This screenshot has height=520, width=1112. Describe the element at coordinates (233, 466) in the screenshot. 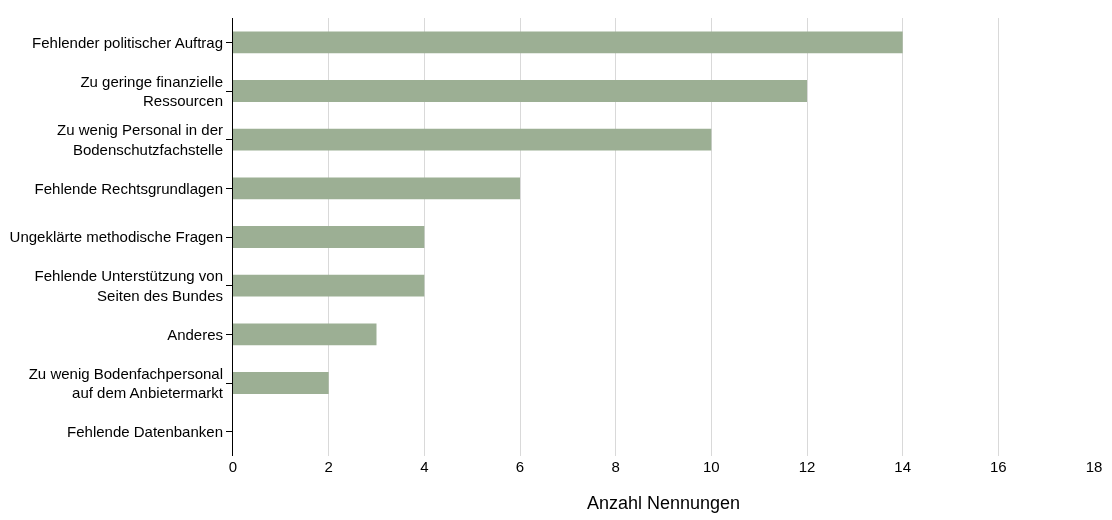

I see `x-tick-label: 0` at that location.